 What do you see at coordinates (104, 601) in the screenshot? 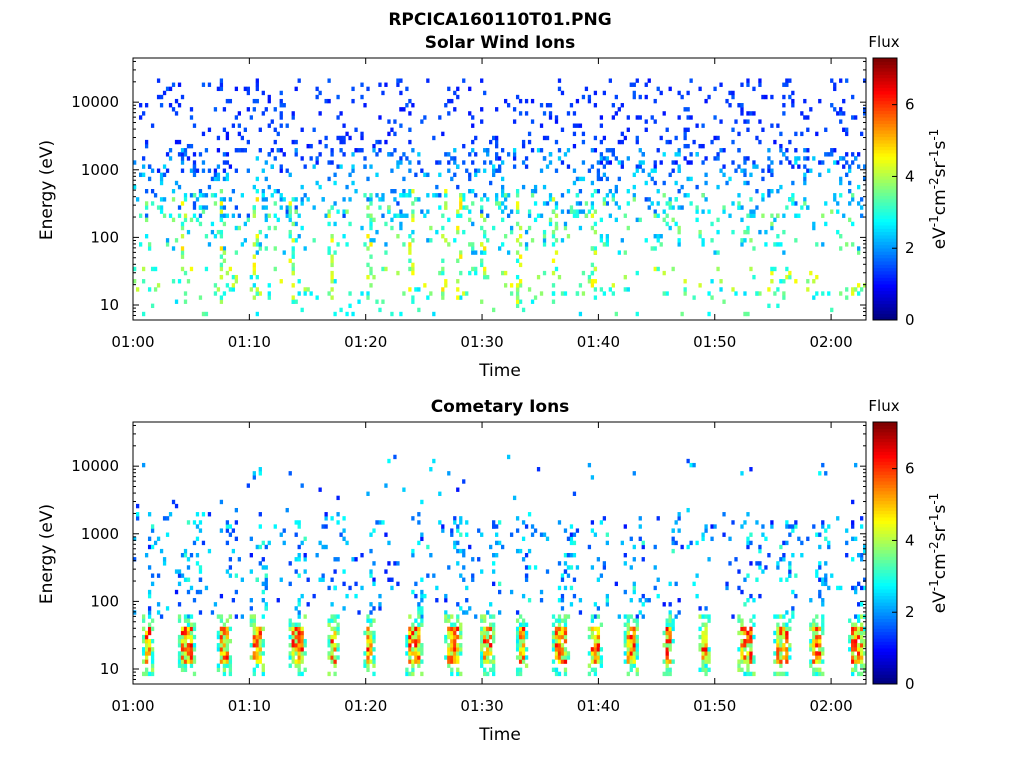
I see `y-tick-label: 100` at bounding box center [104, 601].